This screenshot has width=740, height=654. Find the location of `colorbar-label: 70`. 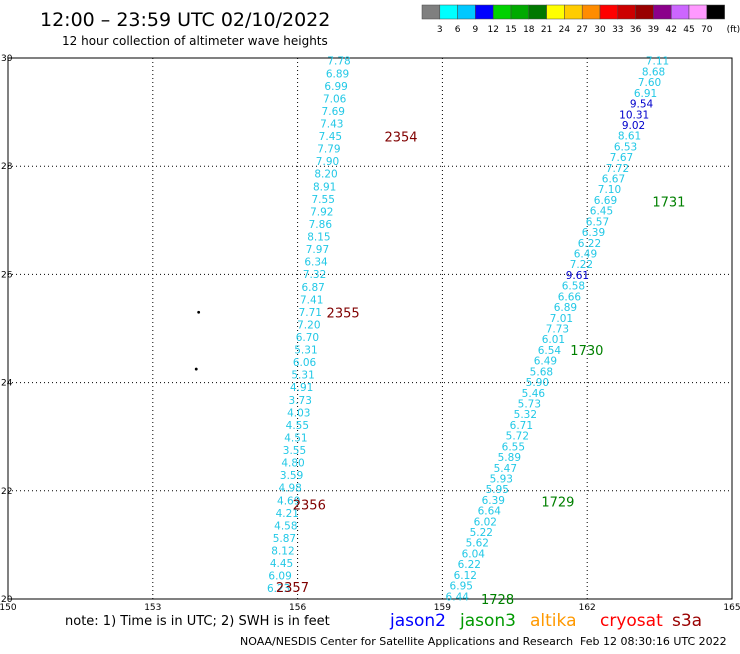

colorbar-label: 70 is located at coordinates (707, 30).